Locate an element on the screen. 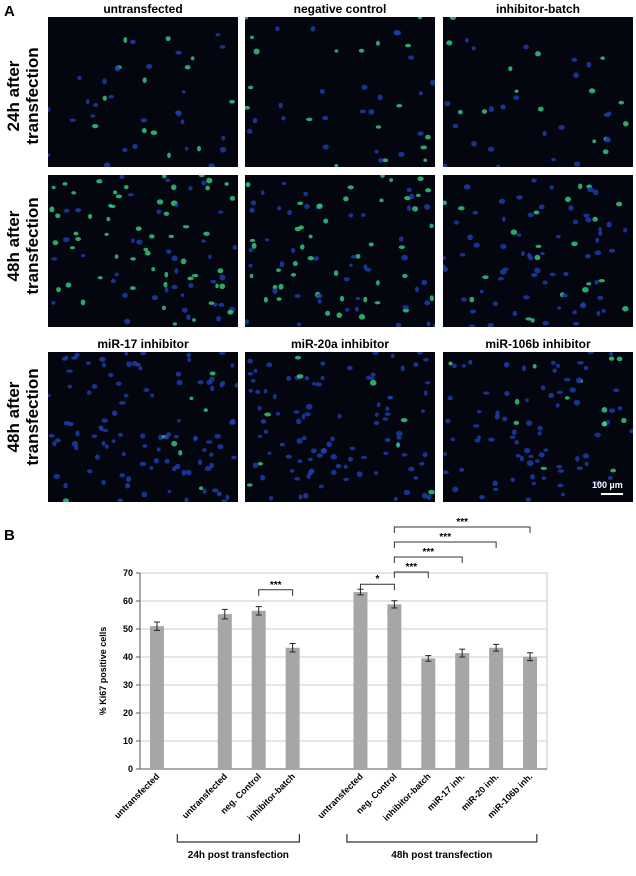  micrograph-24h-untransfected is located at coordinates (143, 92).